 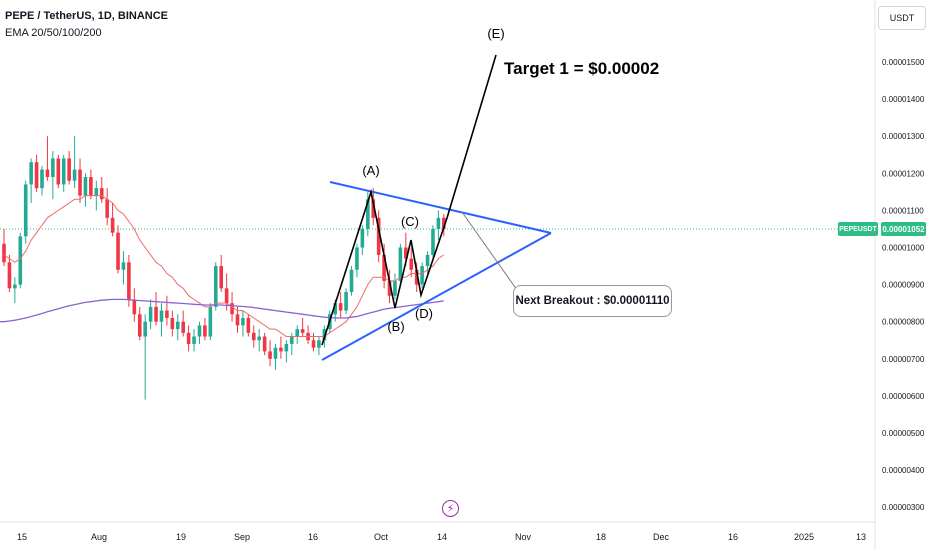 I want to click on price-tick-label: 0.00000800, so click(x=903, y=322).